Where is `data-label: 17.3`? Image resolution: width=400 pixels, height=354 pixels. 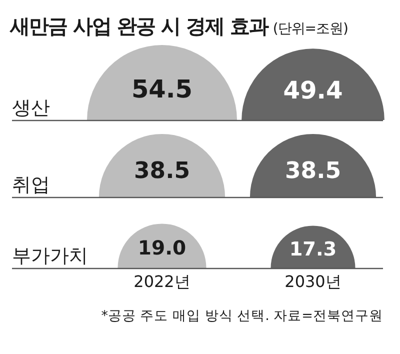 data-label: 17.3 is located at coordinates (313, 248).